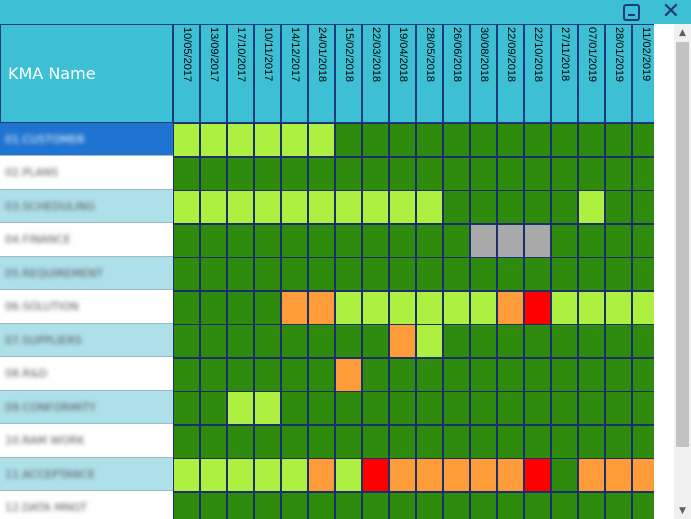 Image resolution: width=691 pixels, height=519 pixels. Describe the element at coordinates (682, 32) in the screenshot. I see `scroll-up-icon: ▲` at that location.